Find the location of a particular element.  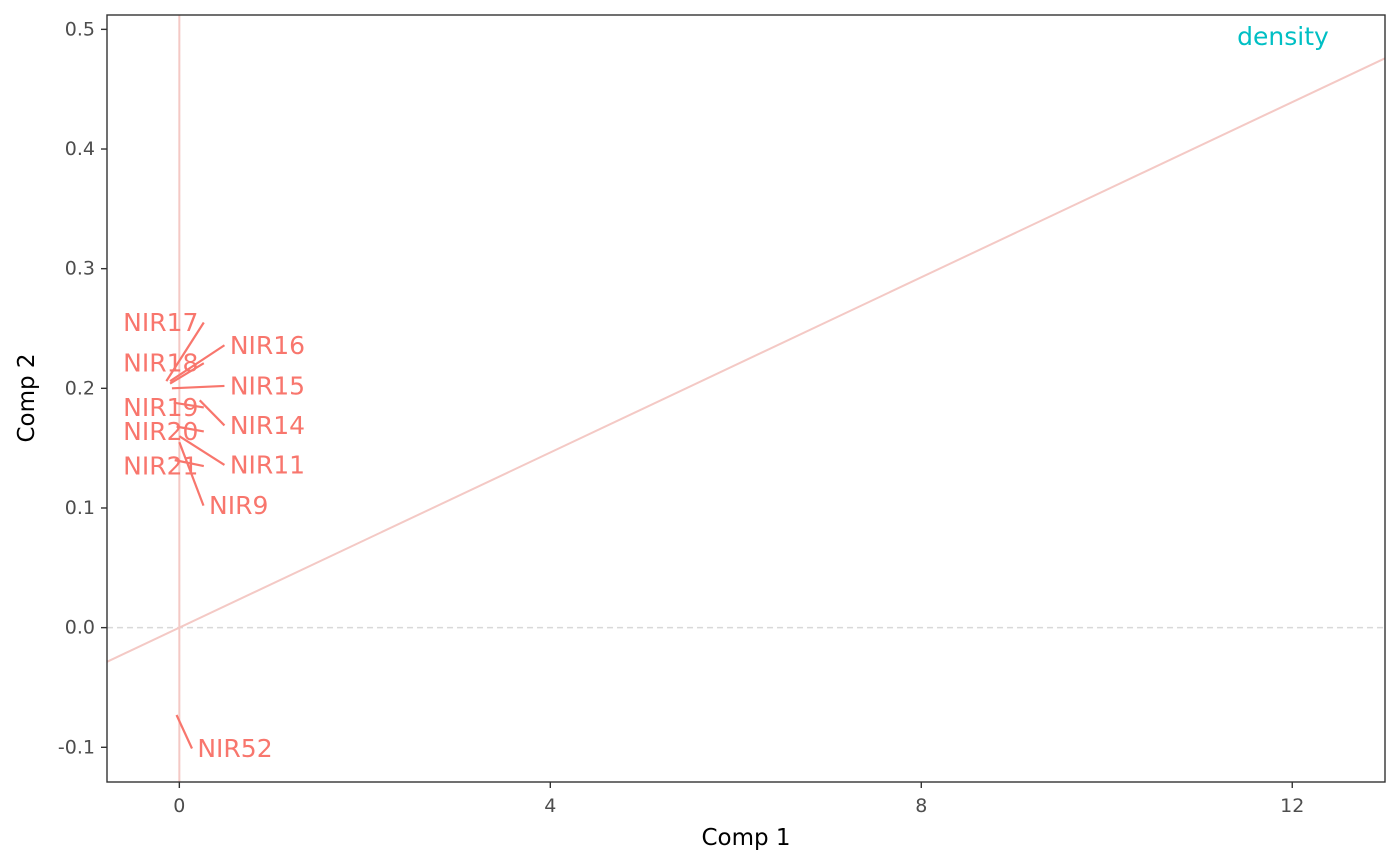

y-tick-label-6: 0.5 is located at coordinates (80, 29).